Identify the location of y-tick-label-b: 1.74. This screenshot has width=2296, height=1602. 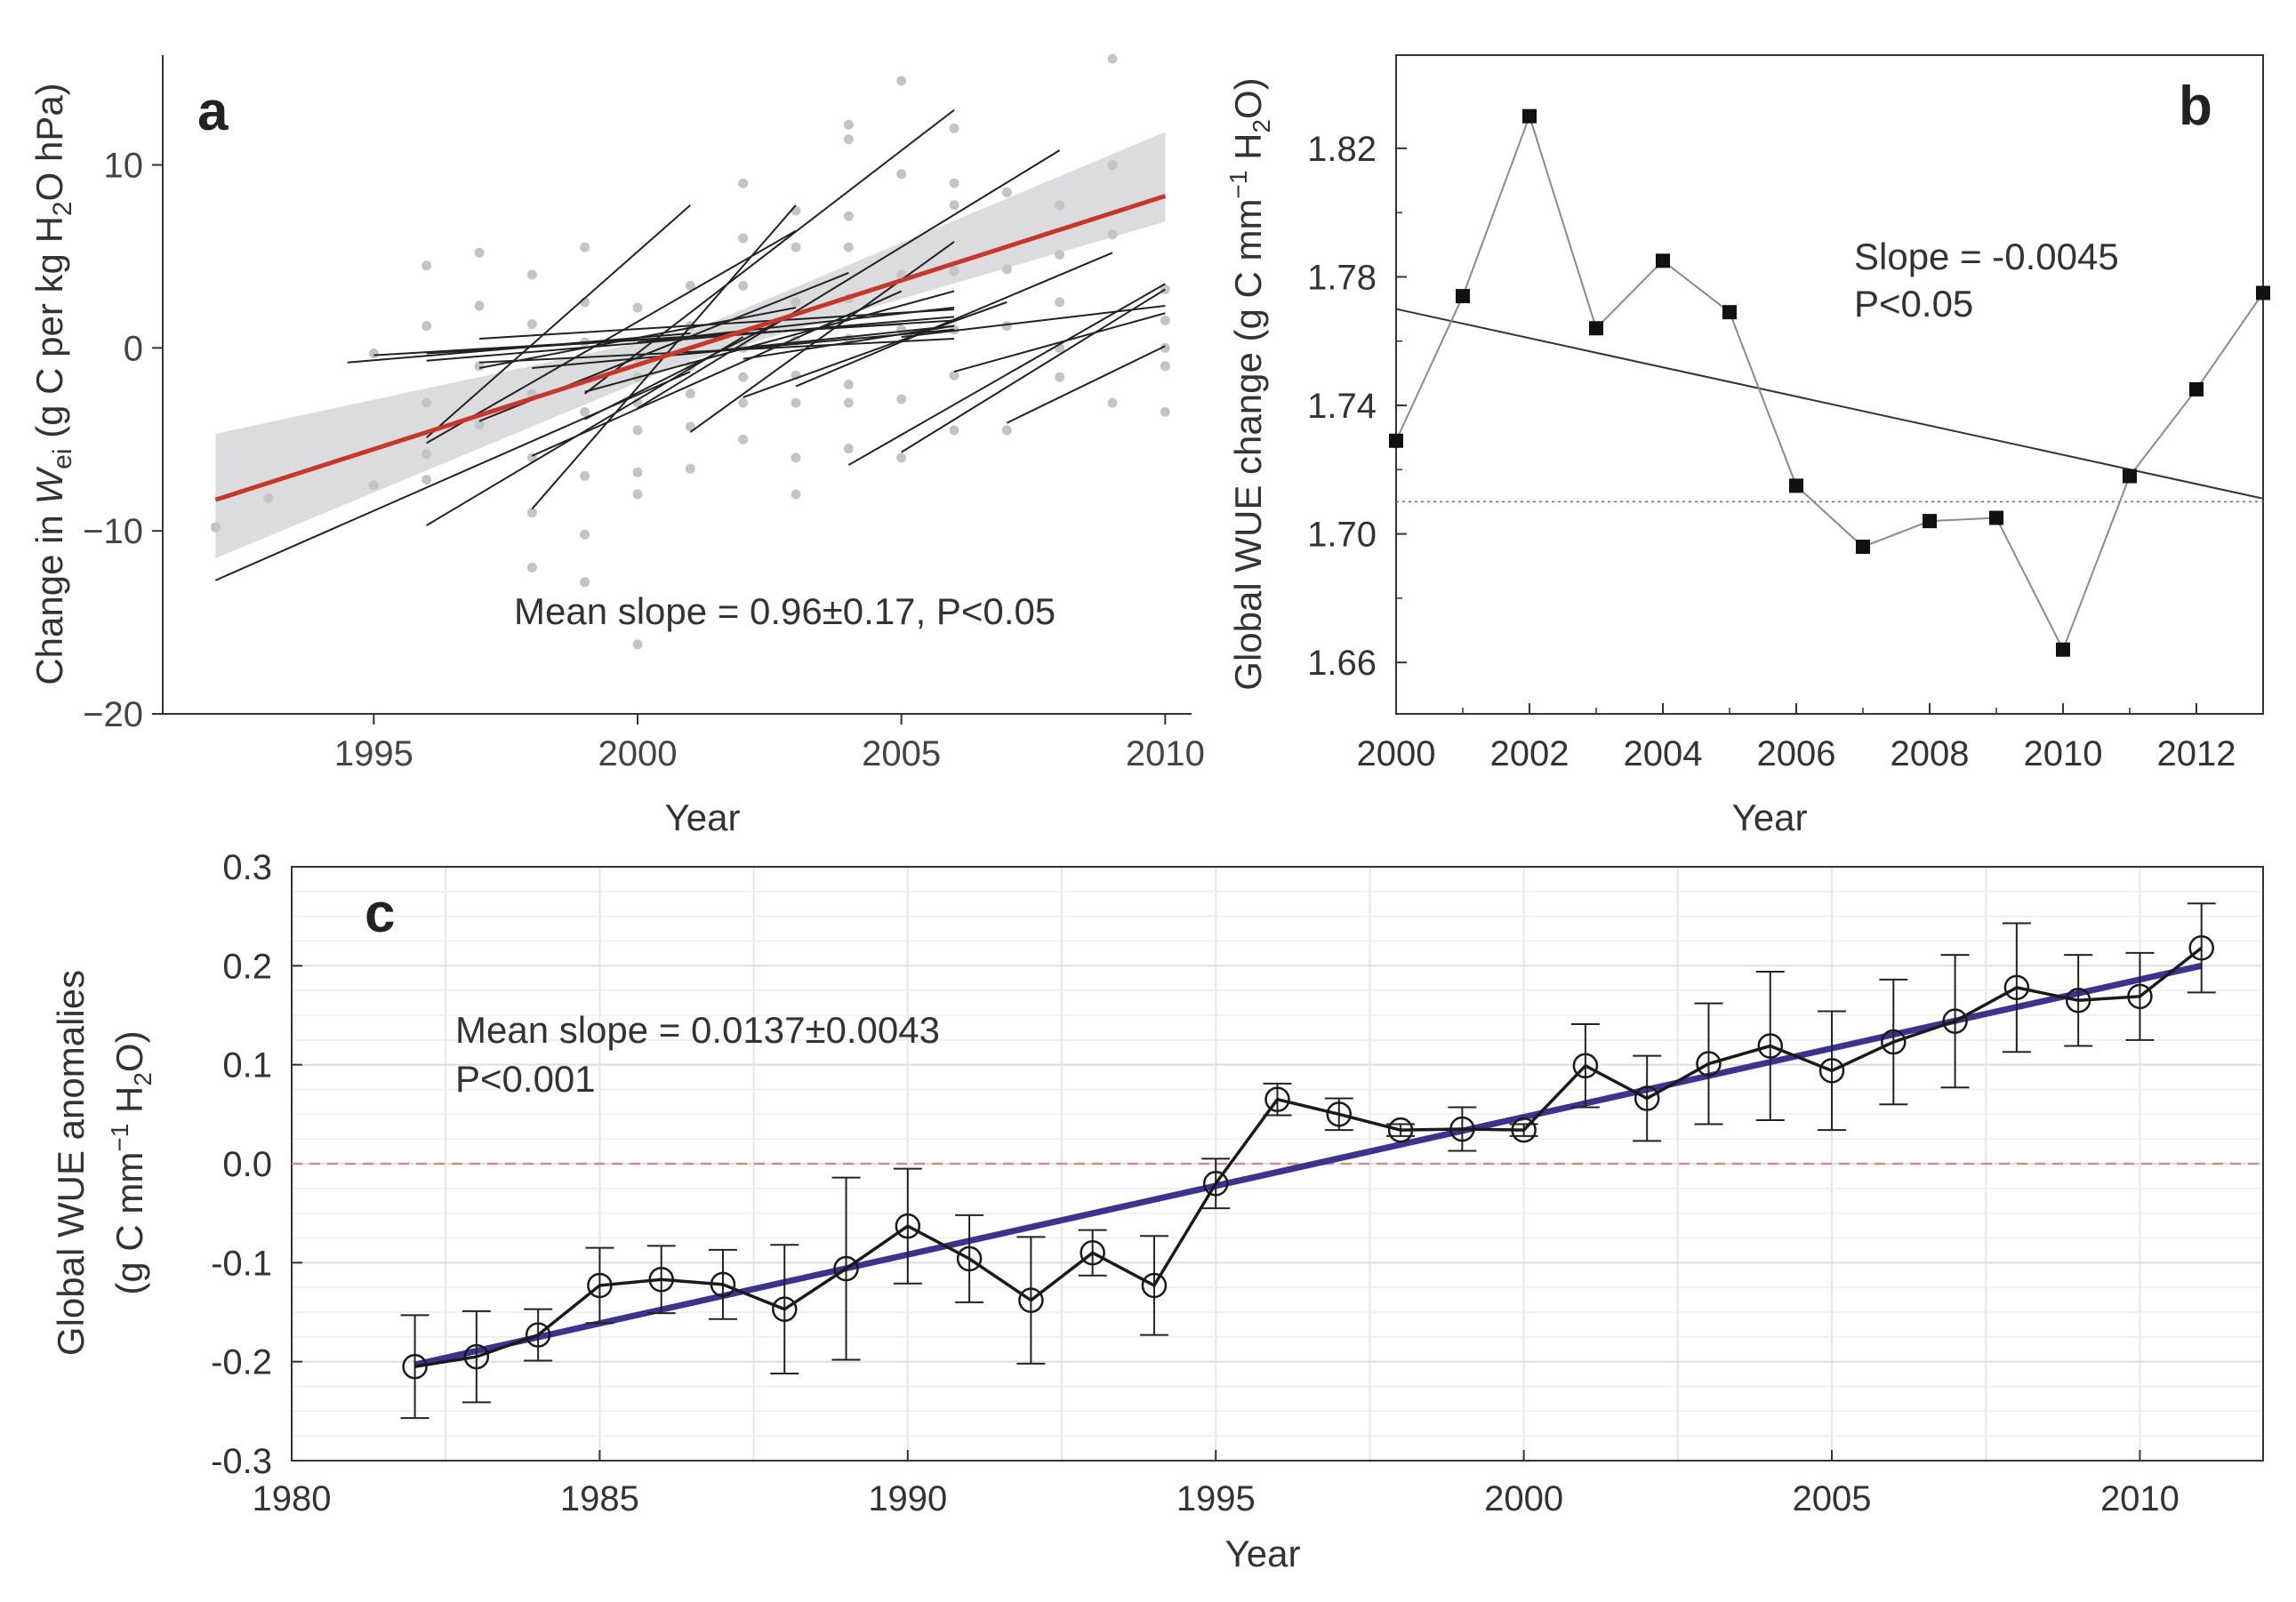
(1342, 407).